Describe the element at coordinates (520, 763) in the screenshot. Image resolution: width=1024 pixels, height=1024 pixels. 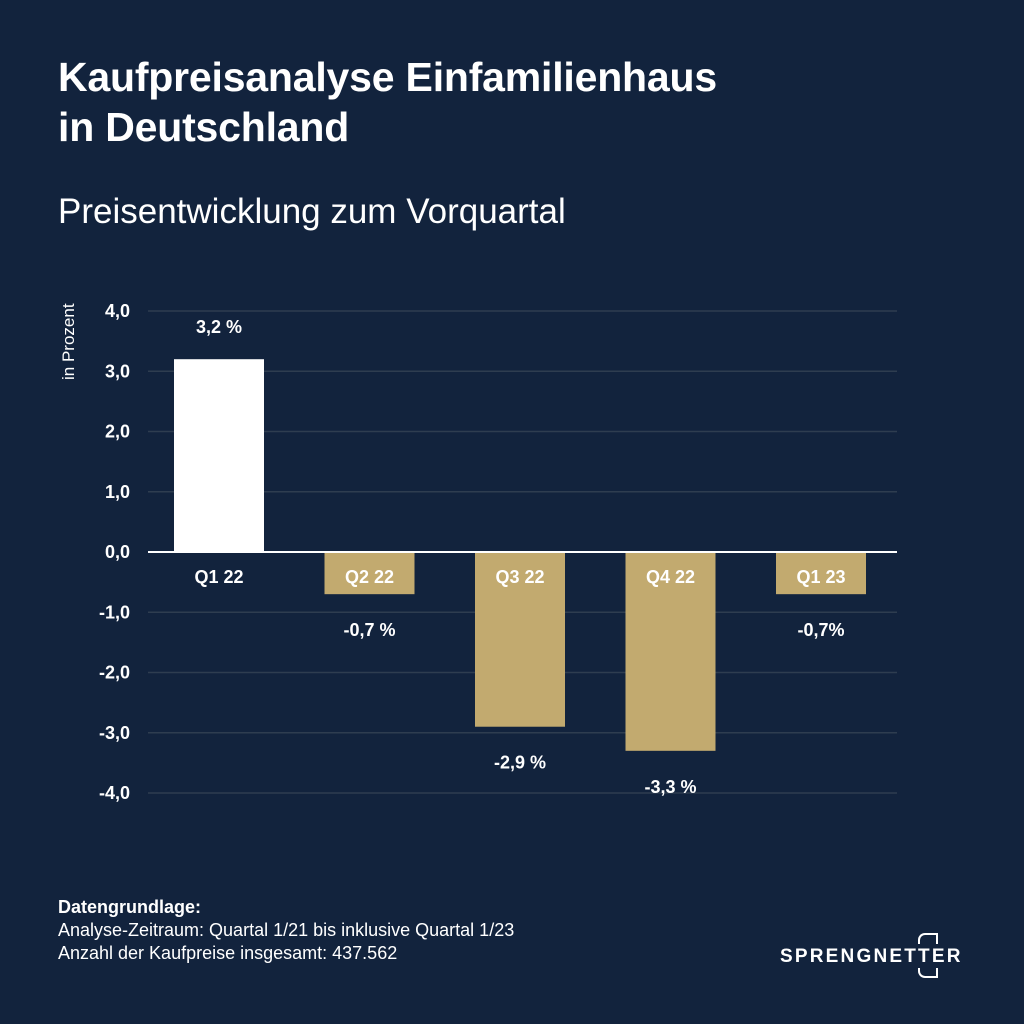
I see `data-value-label: -2,9 %` at that location.